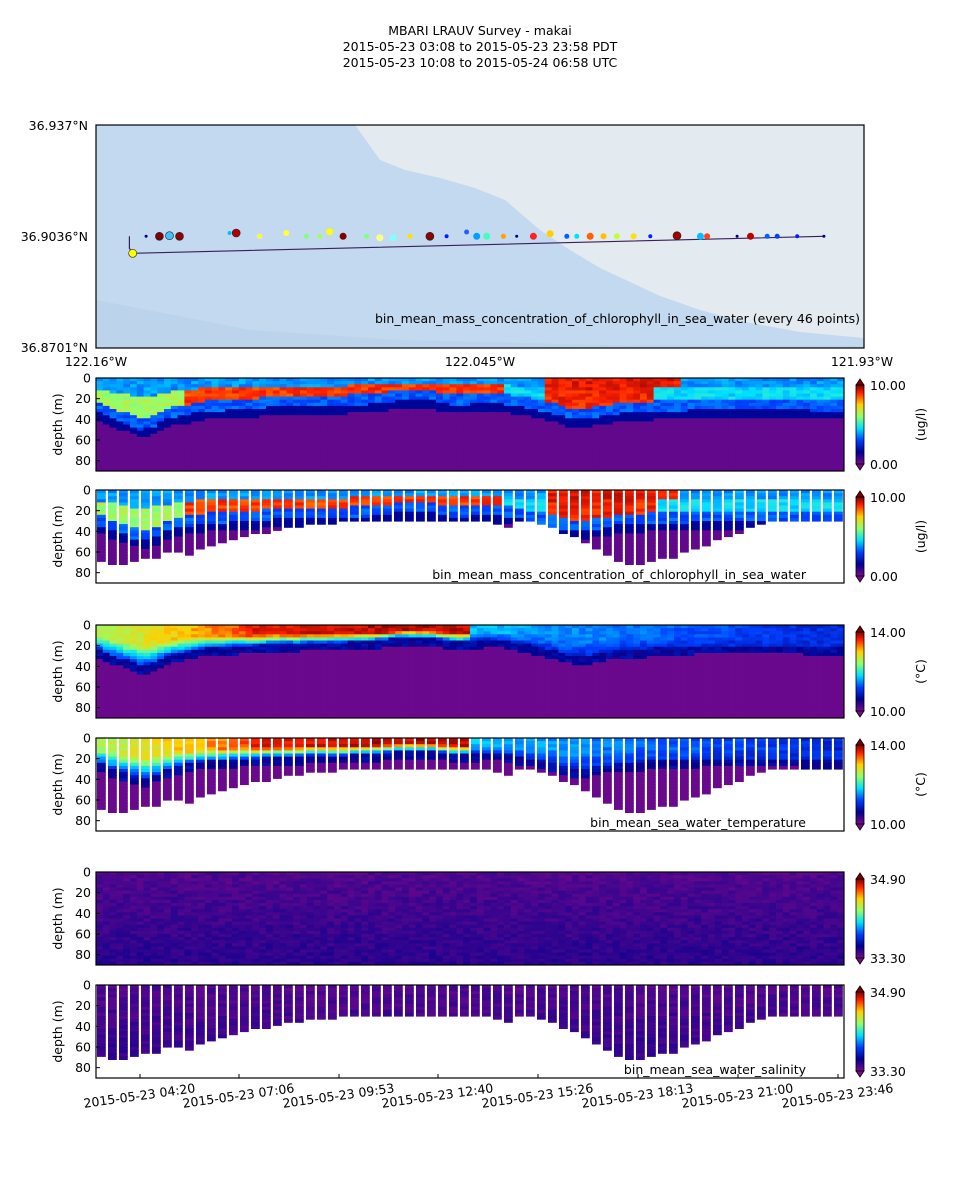 Image resolution: width=960 pixels, height=1200 pixels. What do you see at coordinates (862, 361) in the screenshot?
I see `map-x-tick-label: 121.93°W` at bounding box center [862, 361].